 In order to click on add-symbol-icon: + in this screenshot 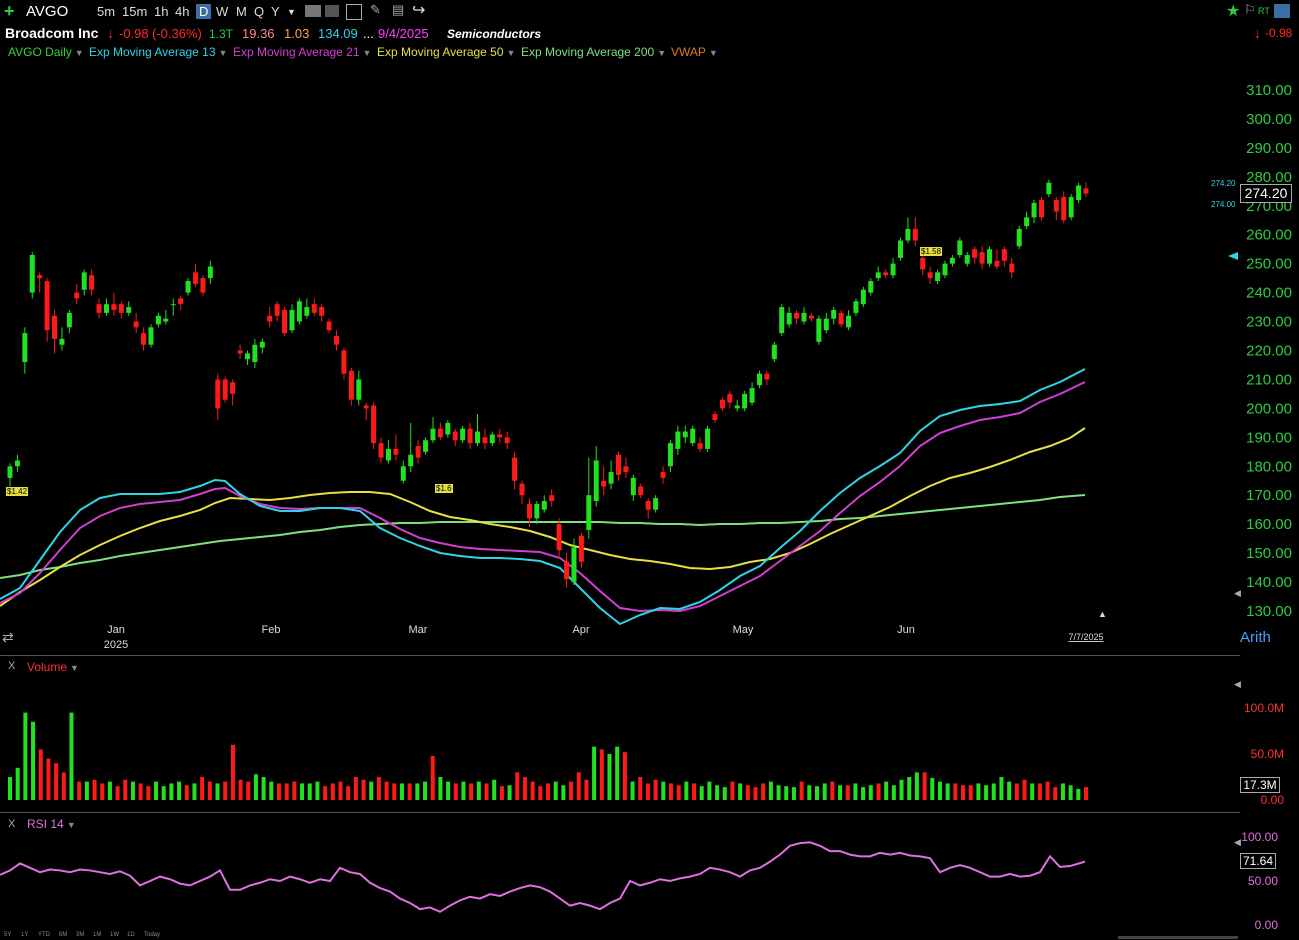, I will do `click(9, 11)`.